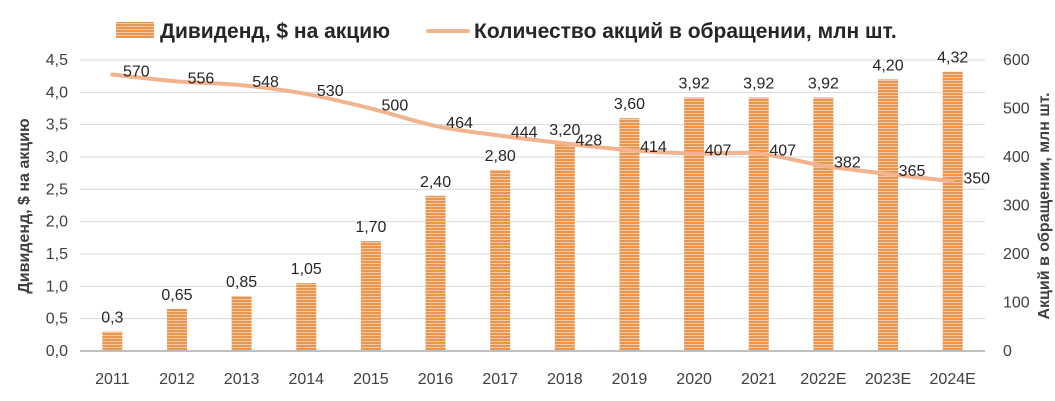  What do you see at coordinates (241, 323) in the screenshot?
I see `bar-2013` at bounding box center [241, 323].